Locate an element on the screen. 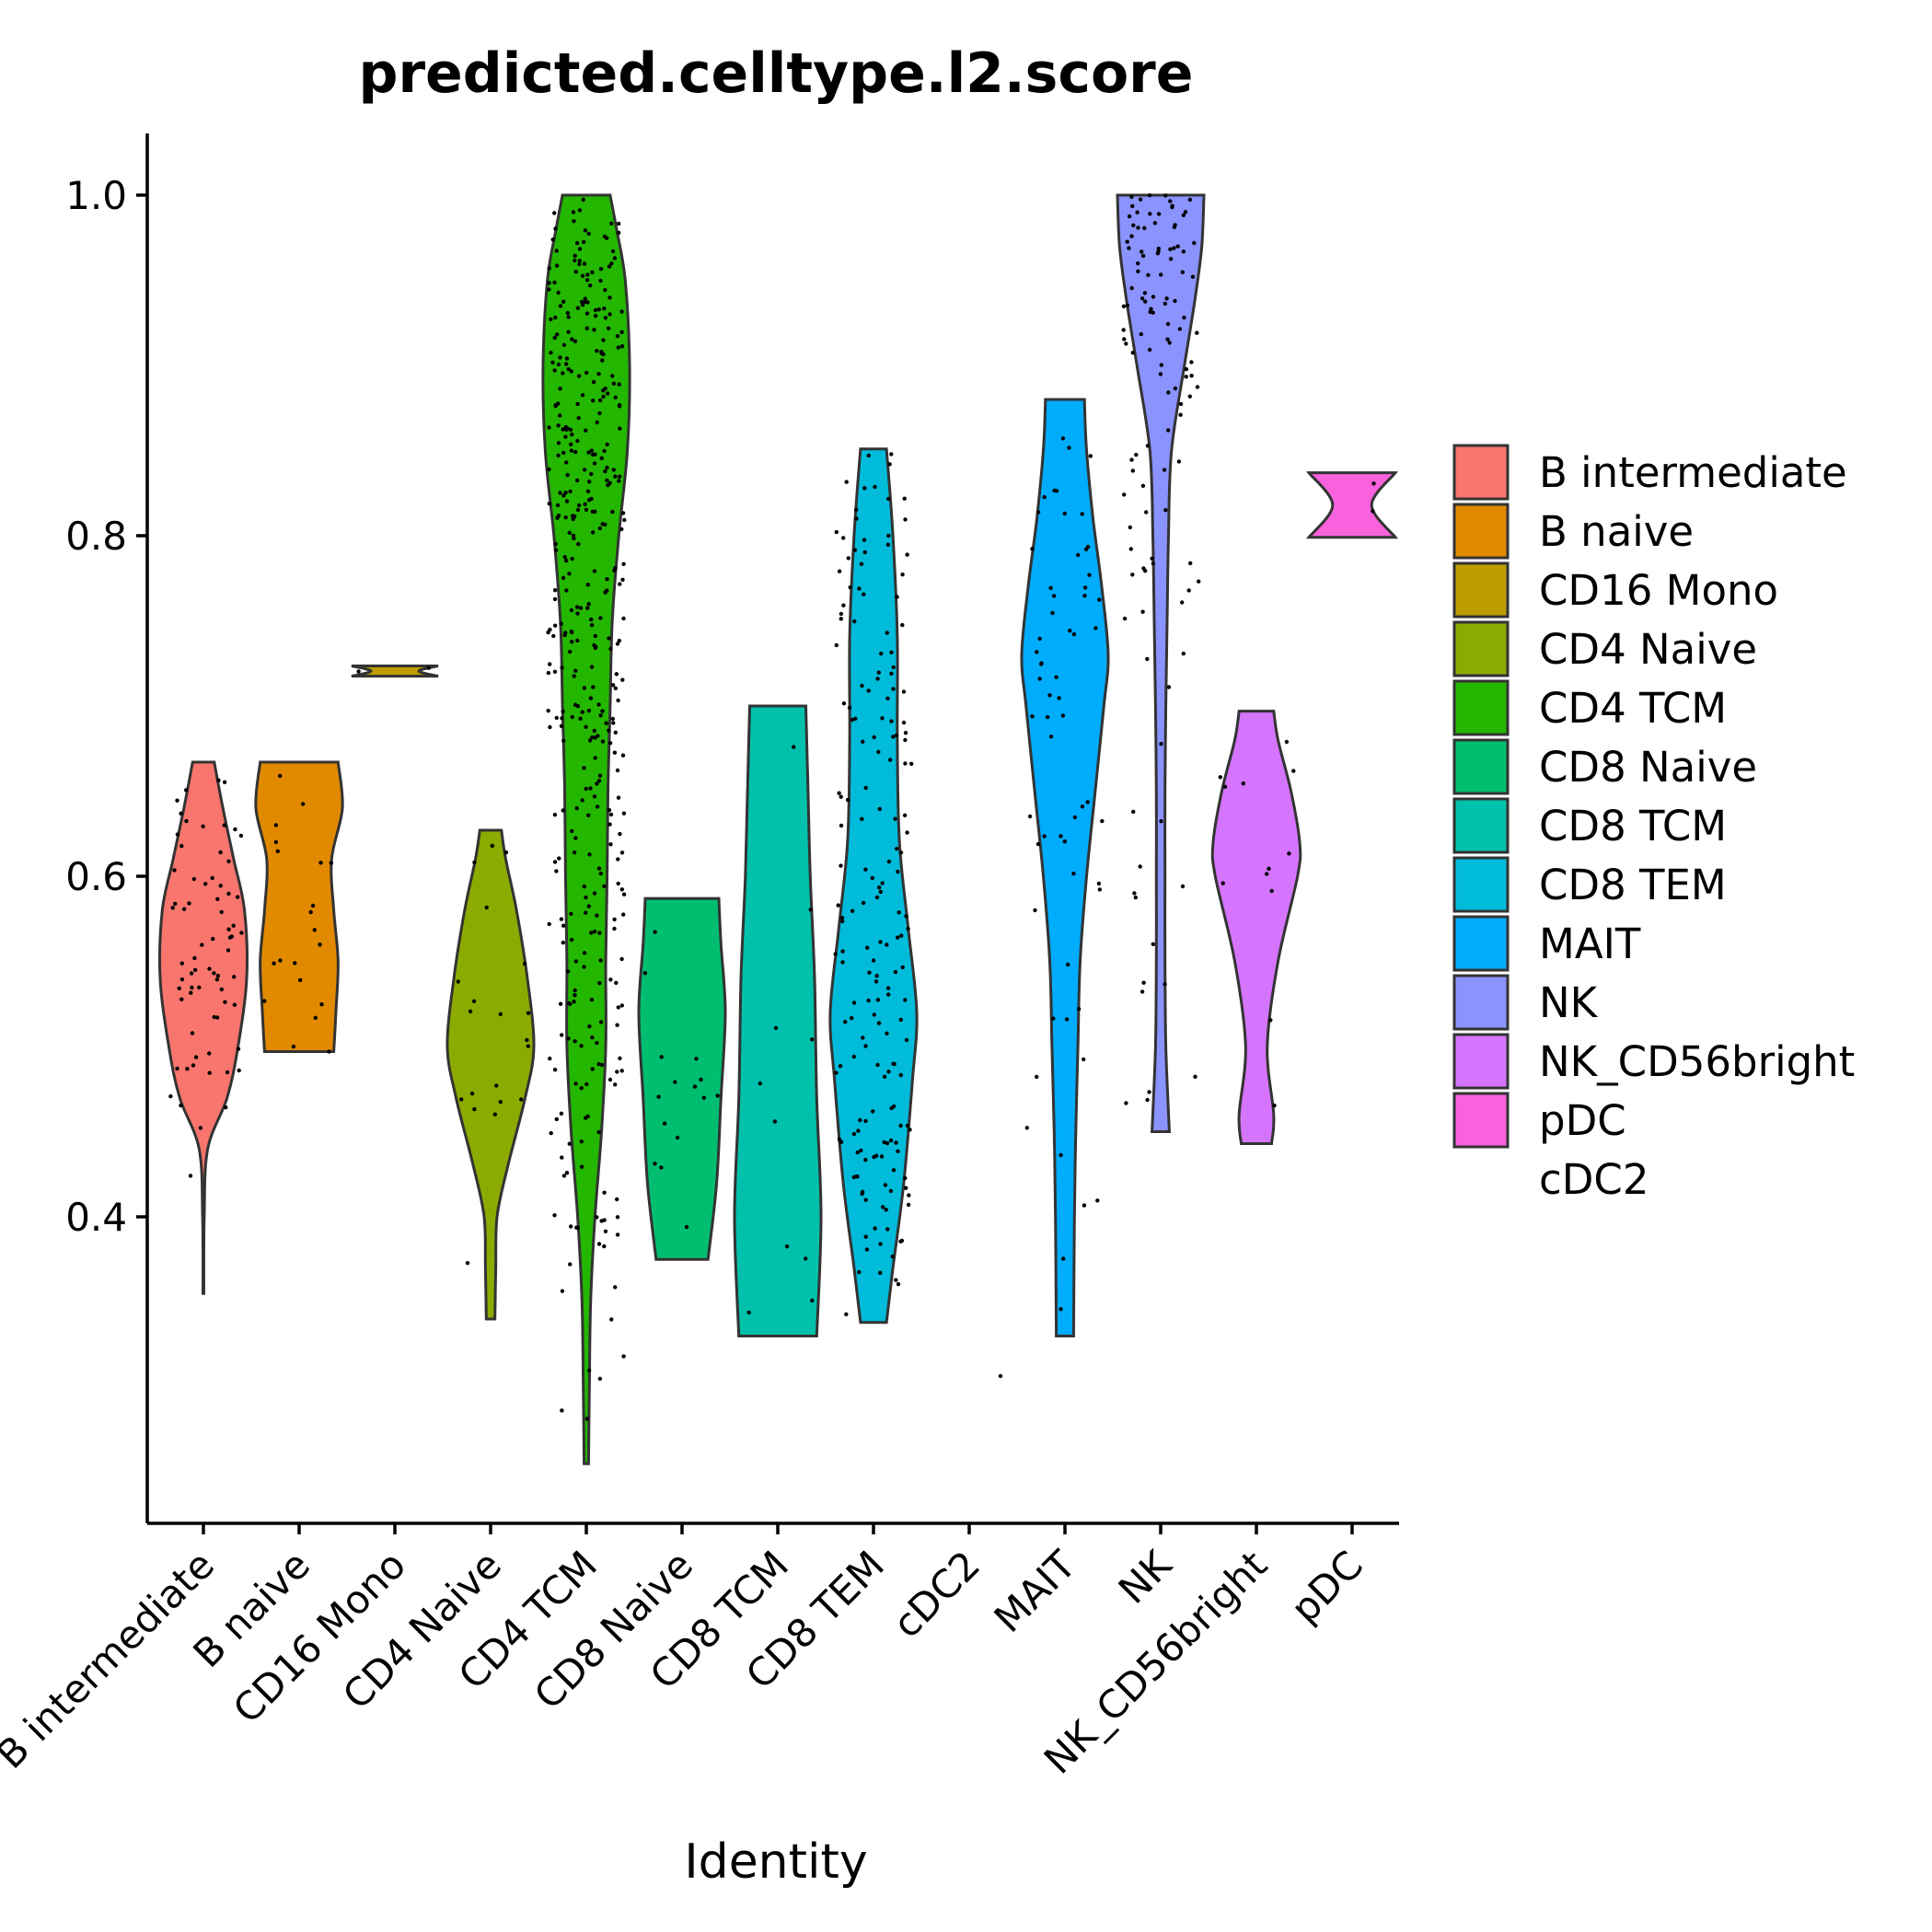  x-tick-label: NK is located at coordinates (1145, 1576).